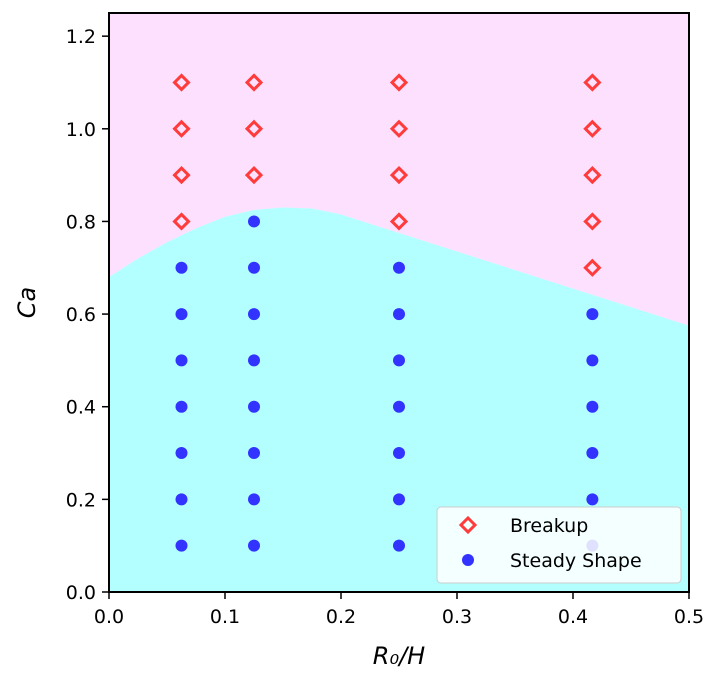 The width and height of the screenshot is (724, 687). Describe the element at coordinates (225, 617) in the screenshot. I see `x-tick-label: 0.1` at that location.